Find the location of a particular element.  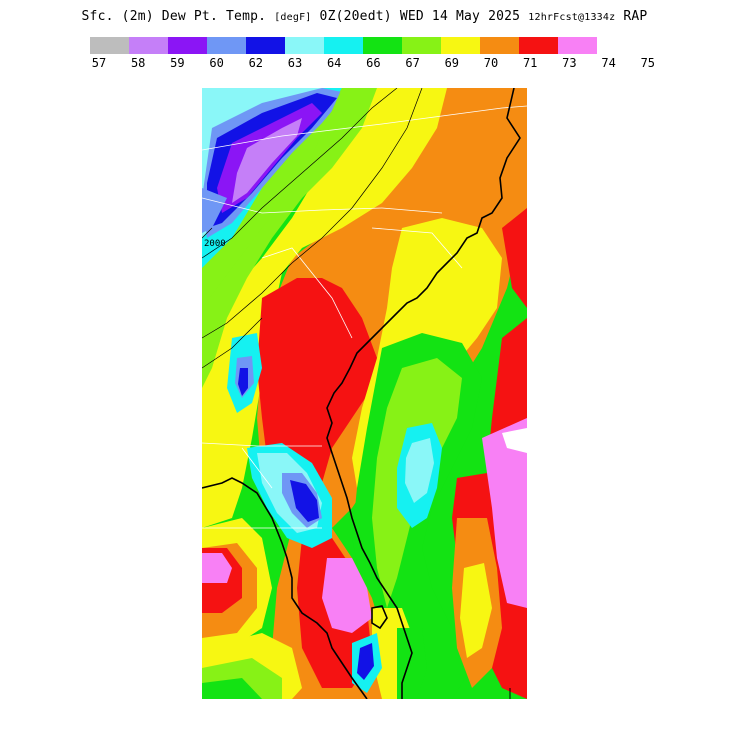

legend-label: 57 is located at coordinates (99, 63).